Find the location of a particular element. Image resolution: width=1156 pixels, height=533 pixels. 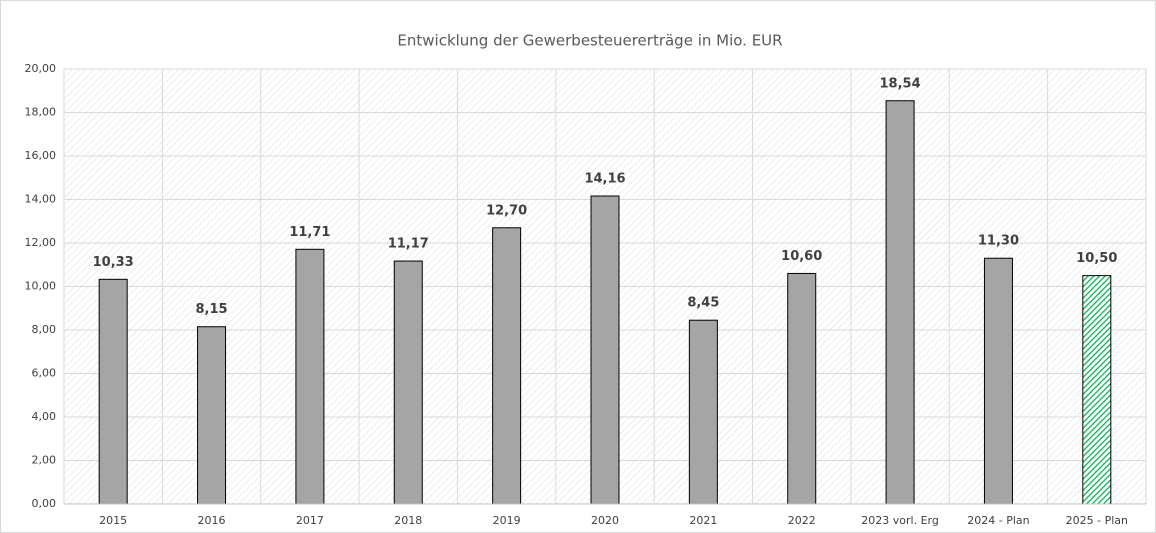

x-tick-label: 2015 is located at coordinates (113, 520).